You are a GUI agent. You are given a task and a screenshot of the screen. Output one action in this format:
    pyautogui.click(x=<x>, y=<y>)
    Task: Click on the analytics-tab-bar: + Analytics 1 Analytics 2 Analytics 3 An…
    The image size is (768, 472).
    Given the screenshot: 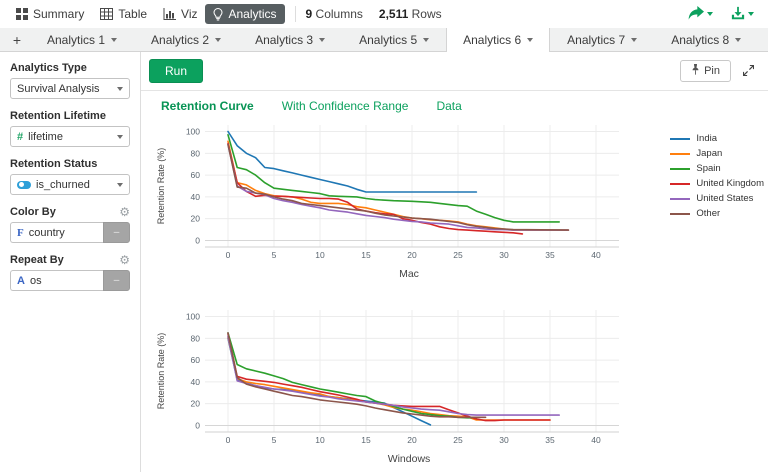 What is the action you would take?
    pyautogui.click(x=384, y=40)
    